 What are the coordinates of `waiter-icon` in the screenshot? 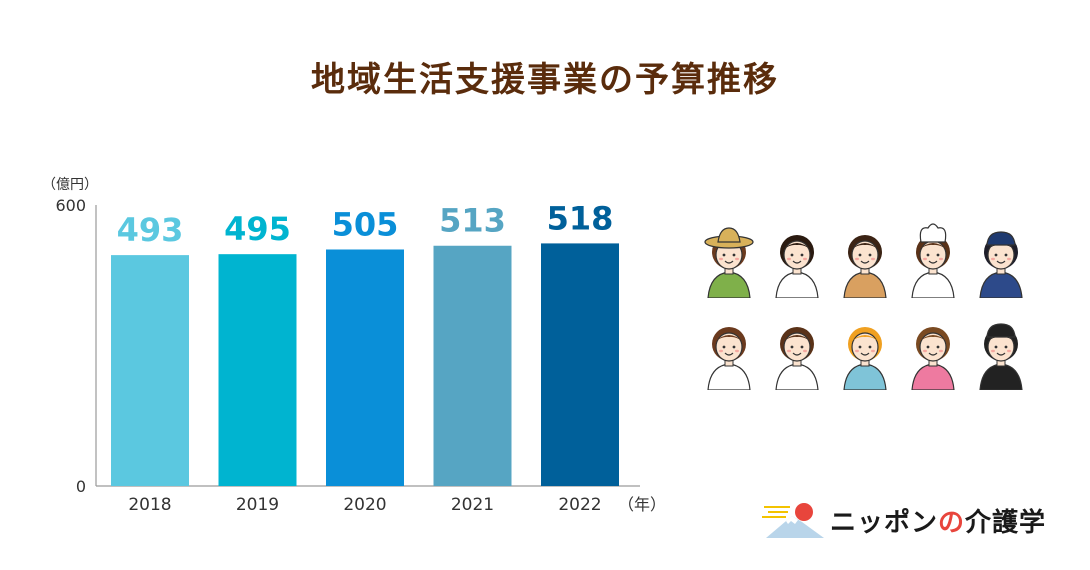 It's located at (1001, 356).